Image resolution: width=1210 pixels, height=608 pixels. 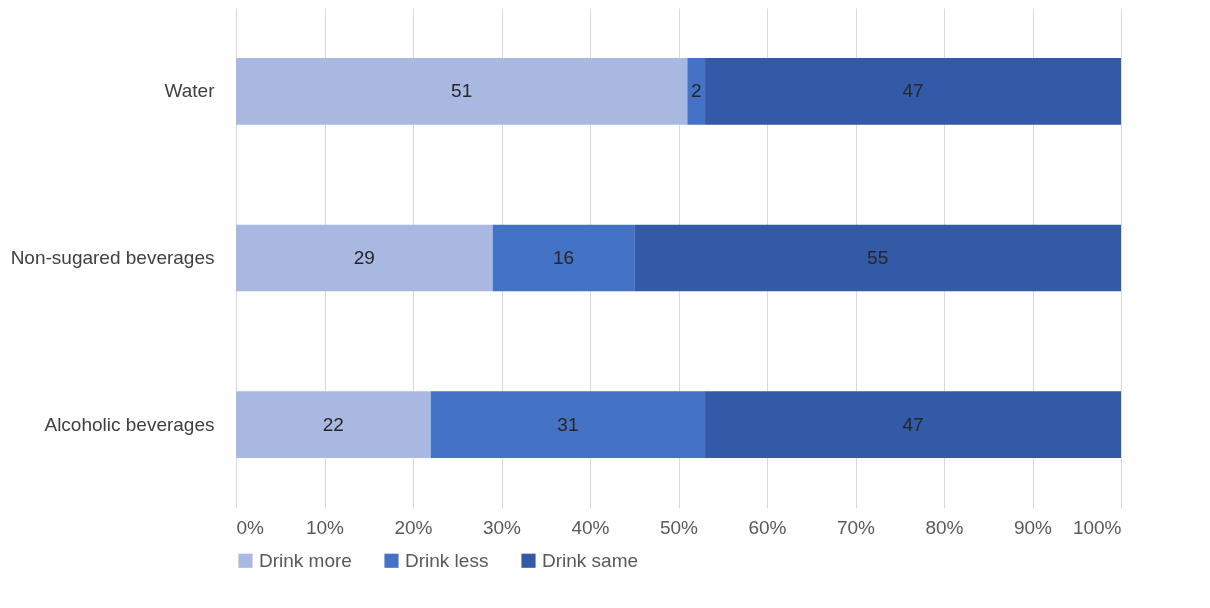 What do you see at coordinates (679, 527) in the screenshot?
I see `x-tick-label: 50%` at bounding box center [679, 527].